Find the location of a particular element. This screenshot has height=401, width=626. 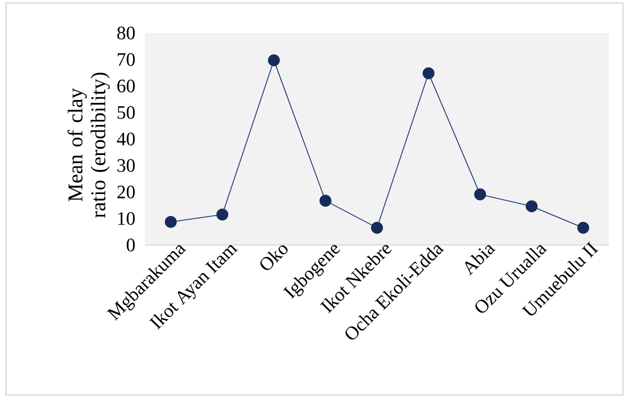

y-tick-label: 60 is located at coordinates (126, 86).